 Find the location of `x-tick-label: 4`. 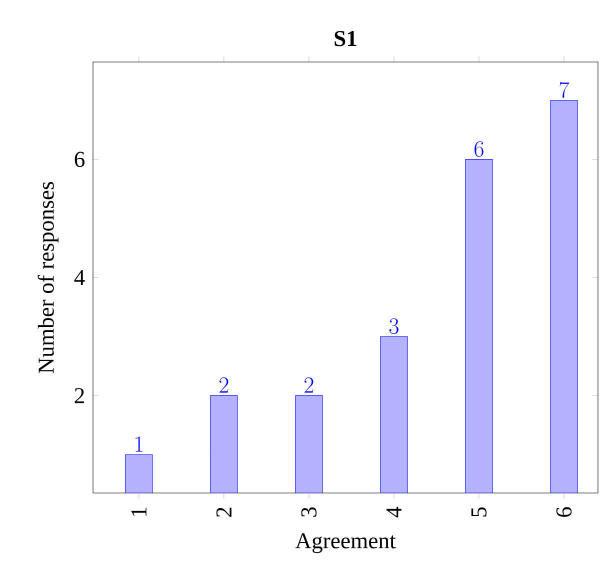

x-tick-label: 4 is located at coordinates (394, 512).